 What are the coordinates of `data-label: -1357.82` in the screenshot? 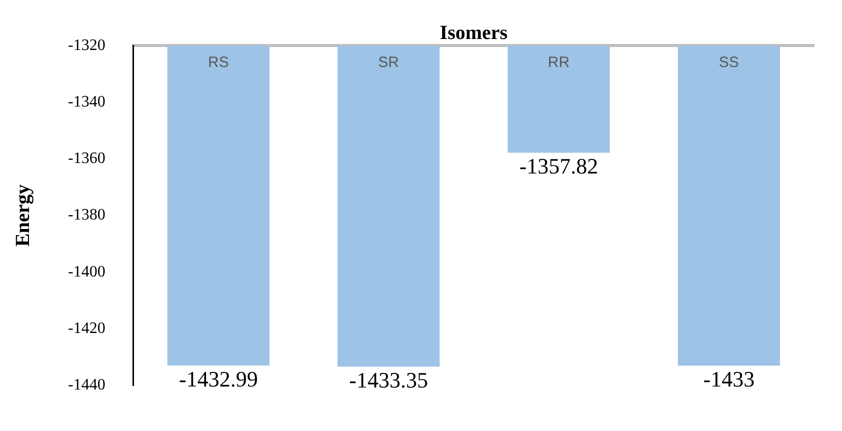 It's located at (558, 165).